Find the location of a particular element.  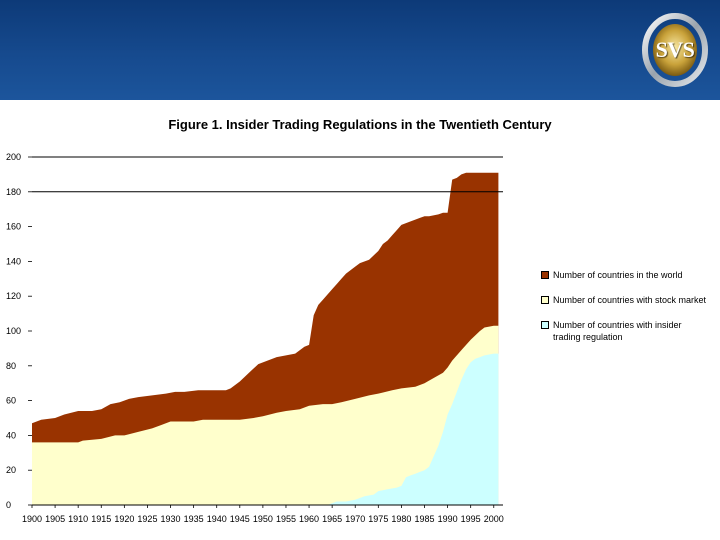

y-tick-label-0: 0 is located at coordinates (8, 505).